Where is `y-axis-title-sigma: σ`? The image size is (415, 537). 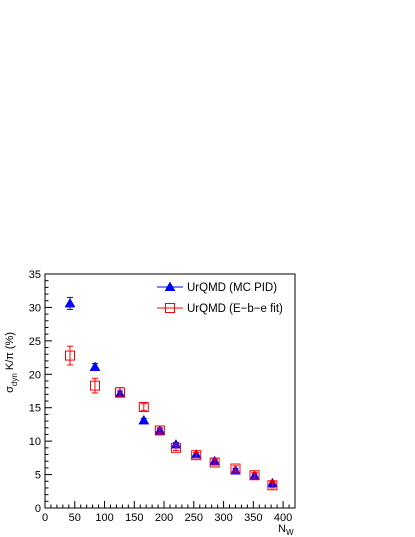
y-axis-title-sigma: σ is located at coordinates (10, 389).